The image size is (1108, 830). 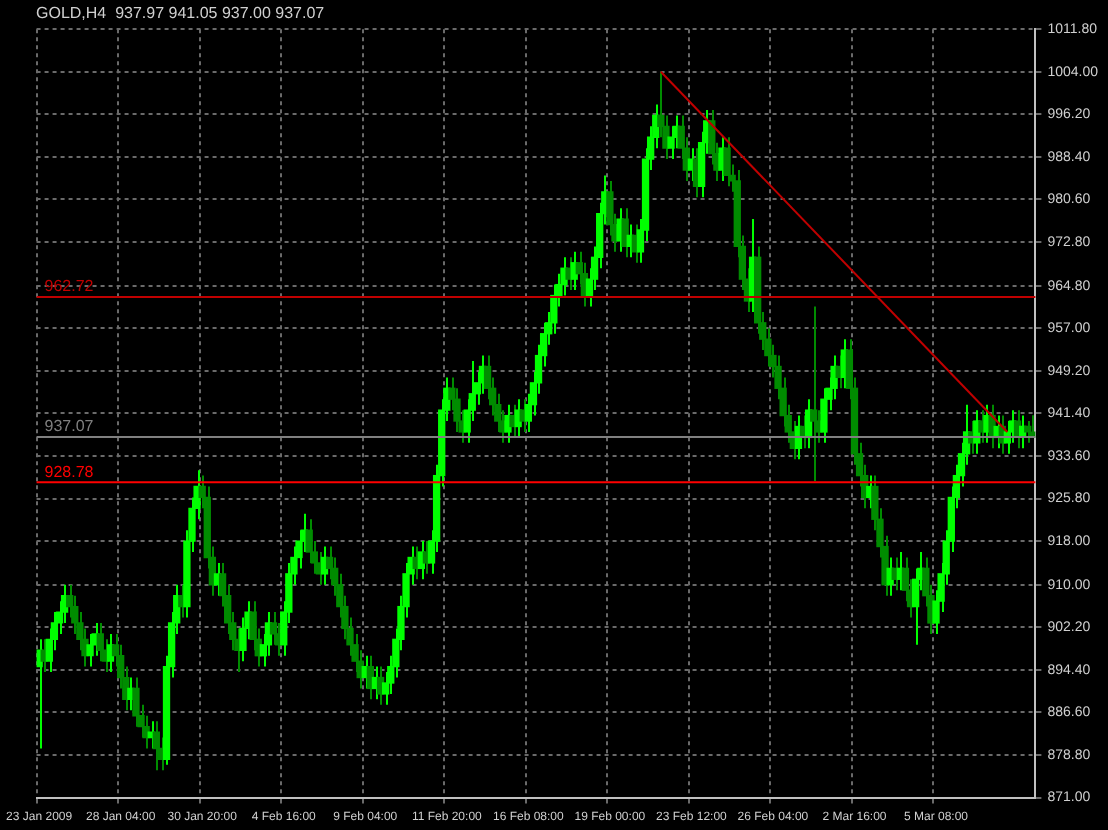 What do you see at coordinates (69, 471) in the screenshot?
I see `ref-line-label: 928.78` at bounding box center [69, 471].